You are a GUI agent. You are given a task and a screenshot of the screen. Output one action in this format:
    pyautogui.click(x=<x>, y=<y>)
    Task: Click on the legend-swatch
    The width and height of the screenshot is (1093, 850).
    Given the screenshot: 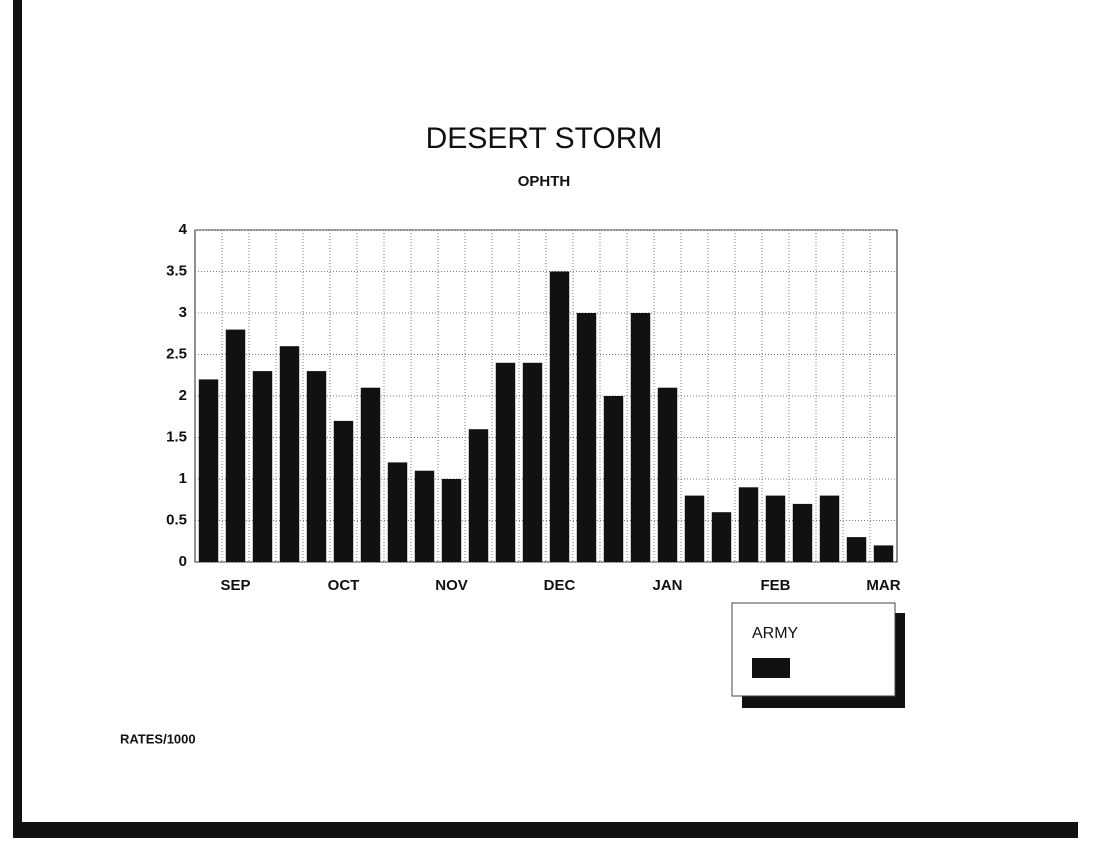 What is the action you would take?
    pyautogui.click(x=771, y=668)
    